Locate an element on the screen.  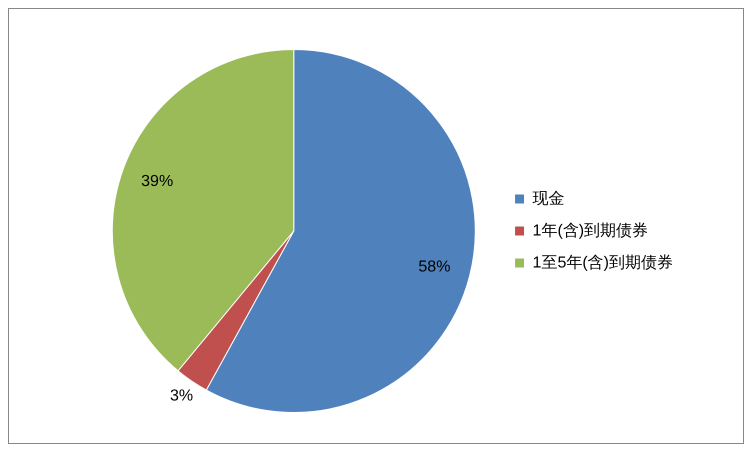
data-label: 58% is located at coordinates (434, 267).